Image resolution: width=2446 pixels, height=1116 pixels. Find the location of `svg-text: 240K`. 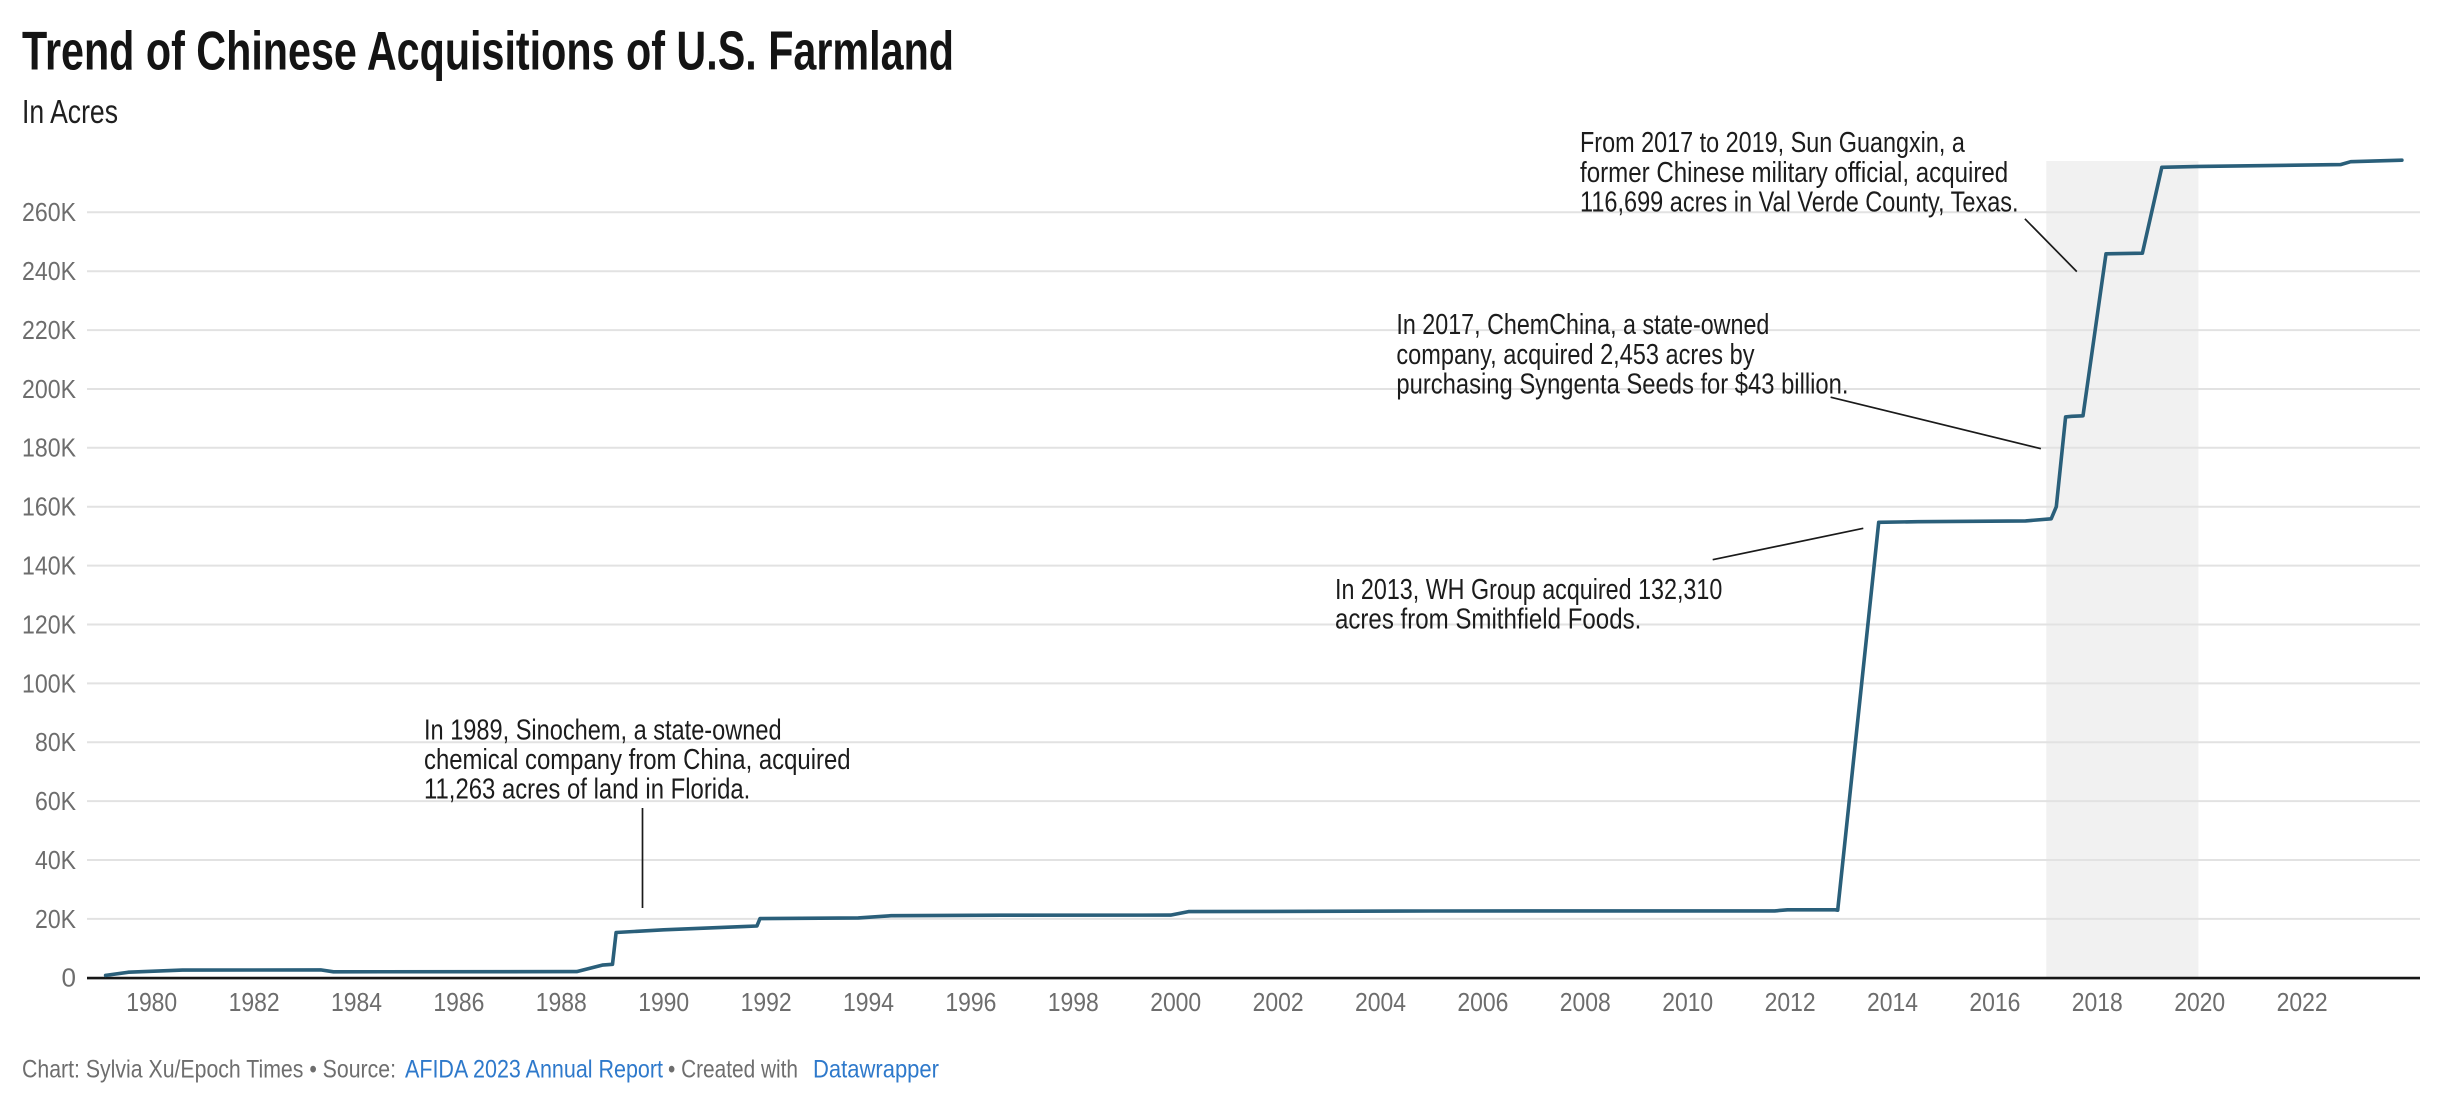

svg-text: 240K is located at coordinates (49, 271).